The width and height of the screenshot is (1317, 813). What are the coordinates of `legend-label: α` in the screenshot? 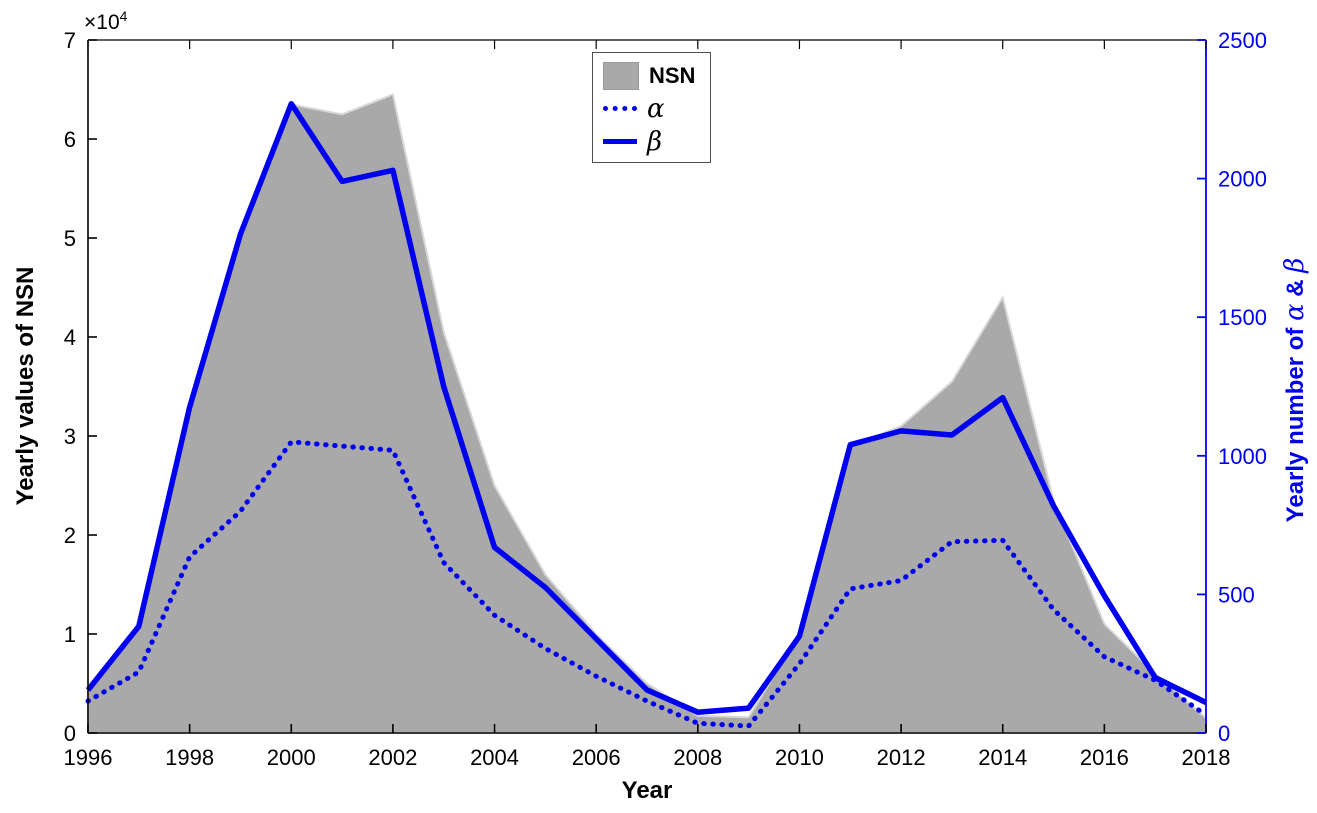 It's located at (656, 108).